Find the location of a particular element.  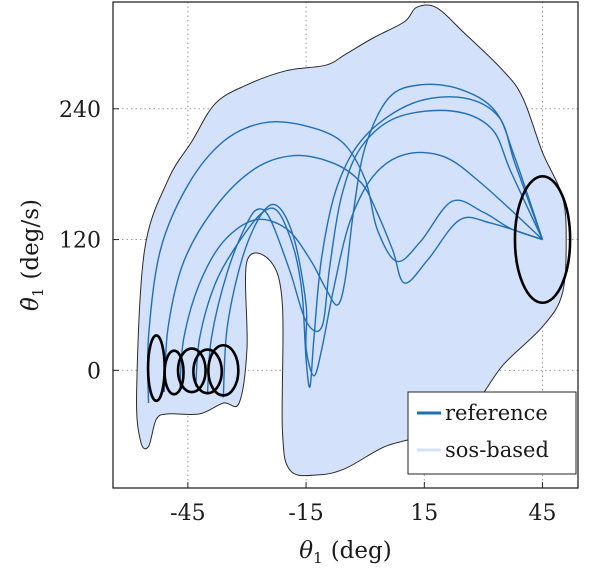

x-tick-label: 15 is located at coordinates (424, 513).